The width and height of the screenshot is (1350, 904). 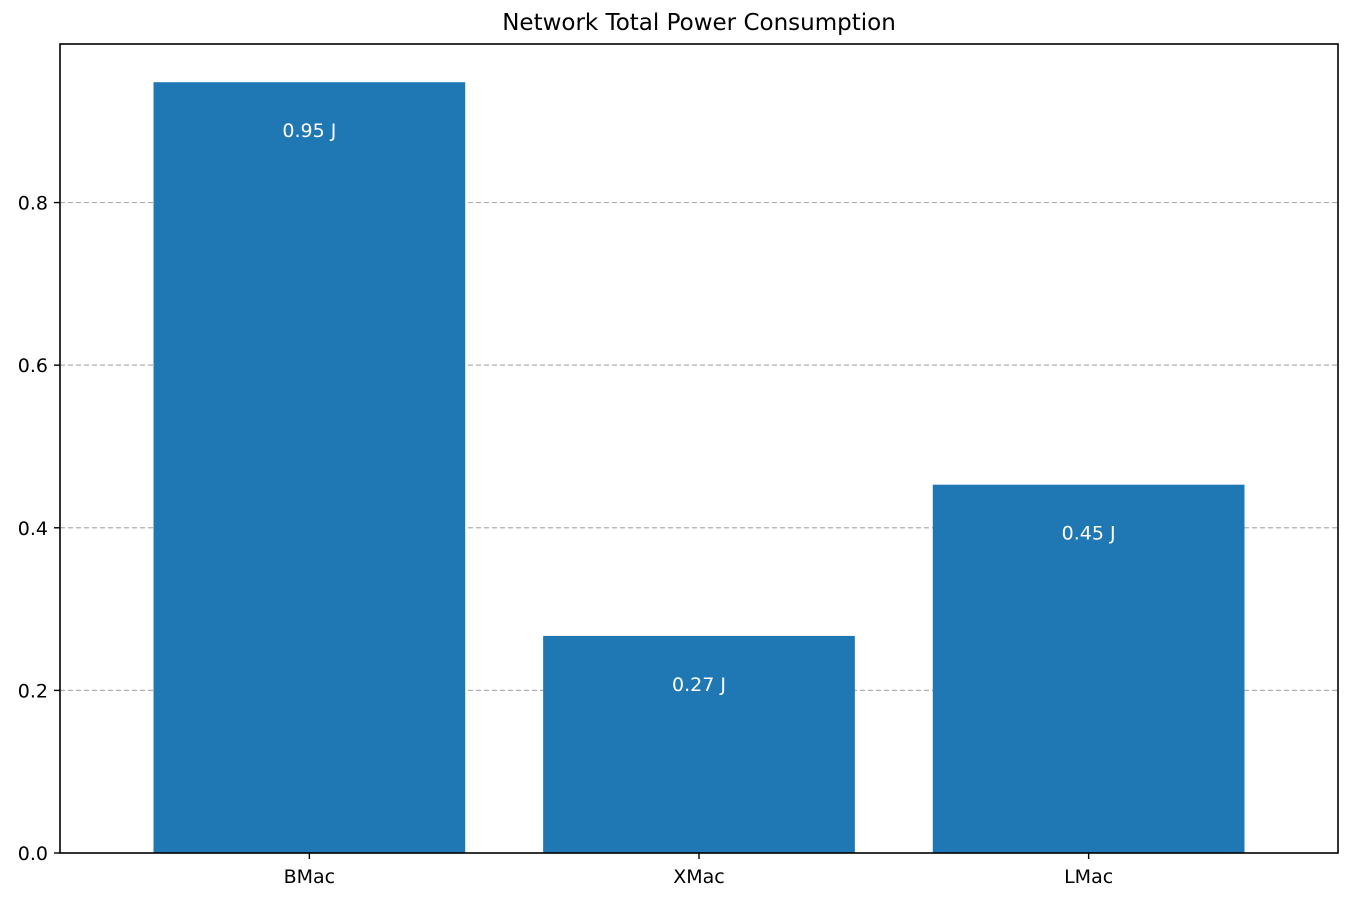 What do you see at coordinates (33, 854) in the screenshot?
I see `y-tick-label: 0.0` at bounding box center [33, 854].